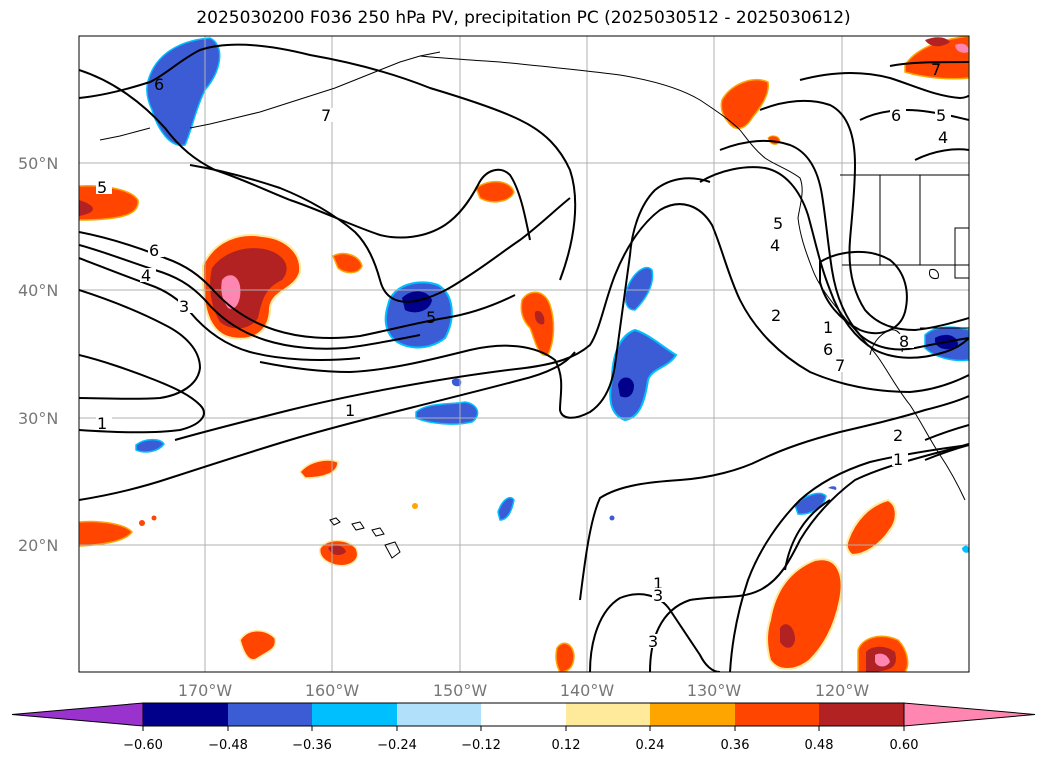 The height and width of the screenshot is (765, 1047). Describe the element at coordinates (842, 690) in the screenshot. I see `lon-label: 120°W` at that location.